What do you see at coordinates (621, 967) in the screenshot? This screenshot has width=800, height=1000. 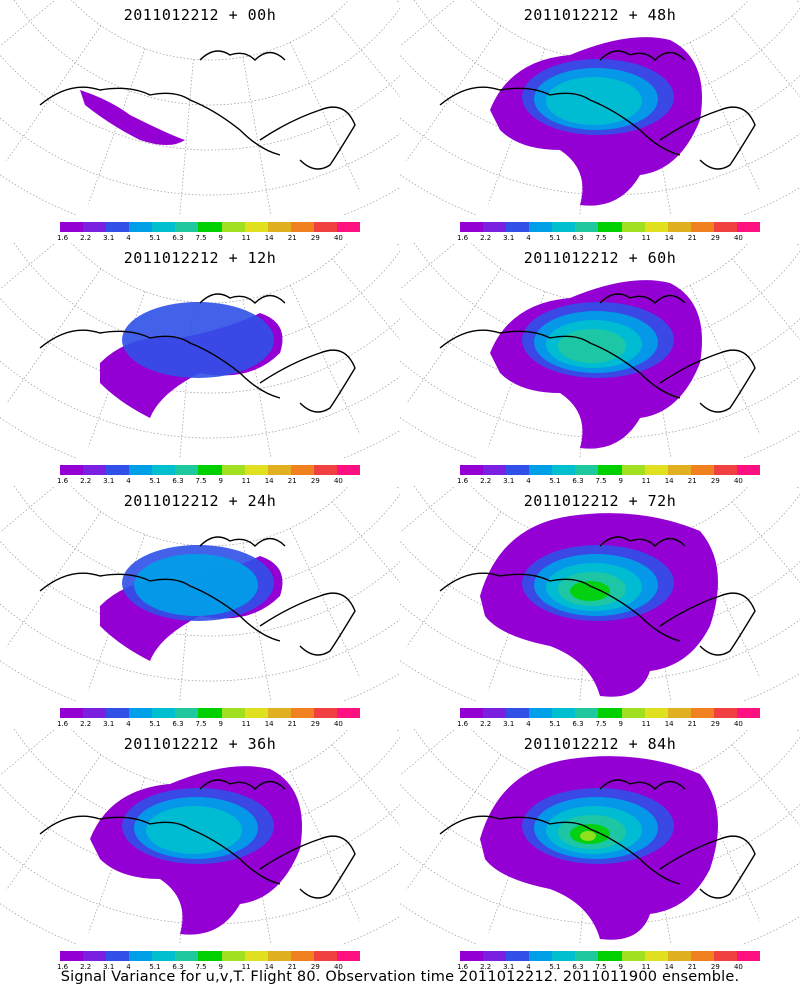 I see `colorbar-tick-label: 9` at bounding box center [621, 967].